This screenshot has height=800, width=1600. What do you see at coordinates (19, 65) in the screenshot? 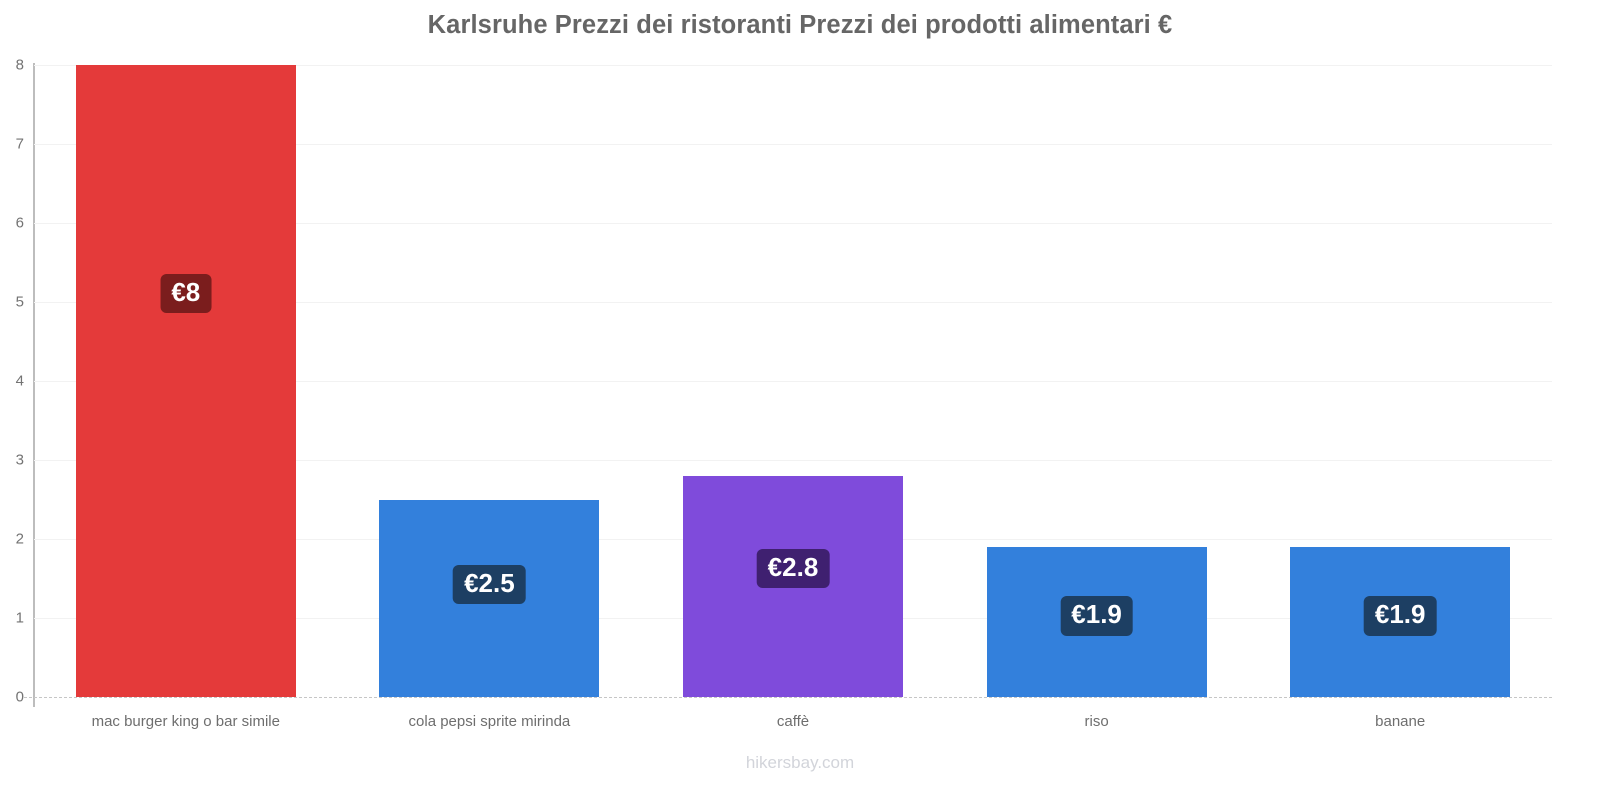
I see `y-axis-tick-label: 8` at bounding box center [19, 65].